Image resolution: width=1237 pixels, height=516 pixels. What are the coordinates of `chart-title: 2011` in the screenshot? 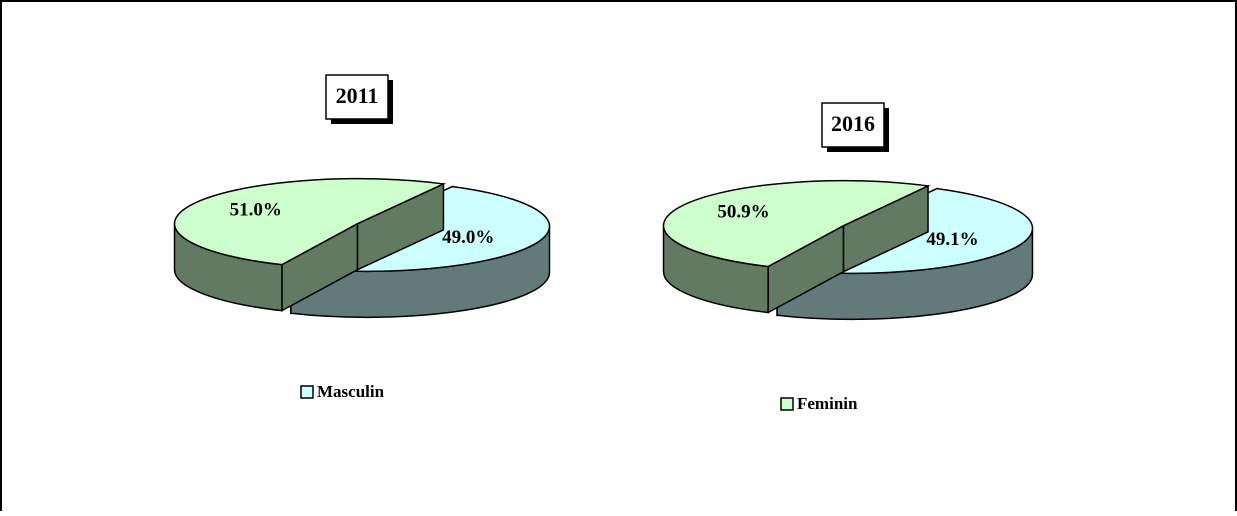 It's located at (357, 95).